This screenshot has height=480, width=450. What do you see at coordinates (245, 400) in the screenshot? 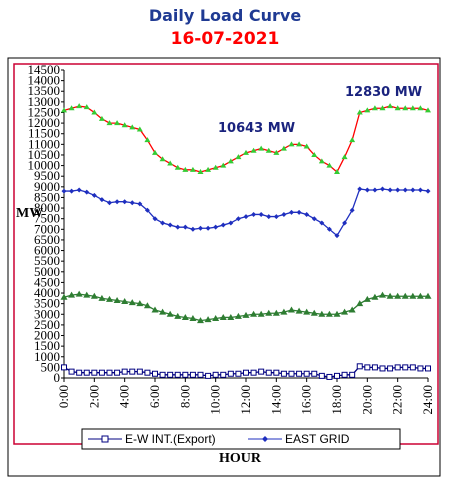
I see `x-tick-label: 12:00` at bounding box center [245, 400].